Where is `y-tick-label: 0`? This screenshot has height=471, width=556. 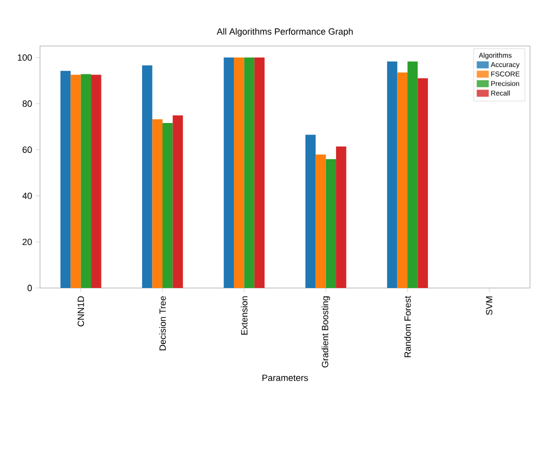
y-tick-label: 0 is located at coordinates (30, 288).